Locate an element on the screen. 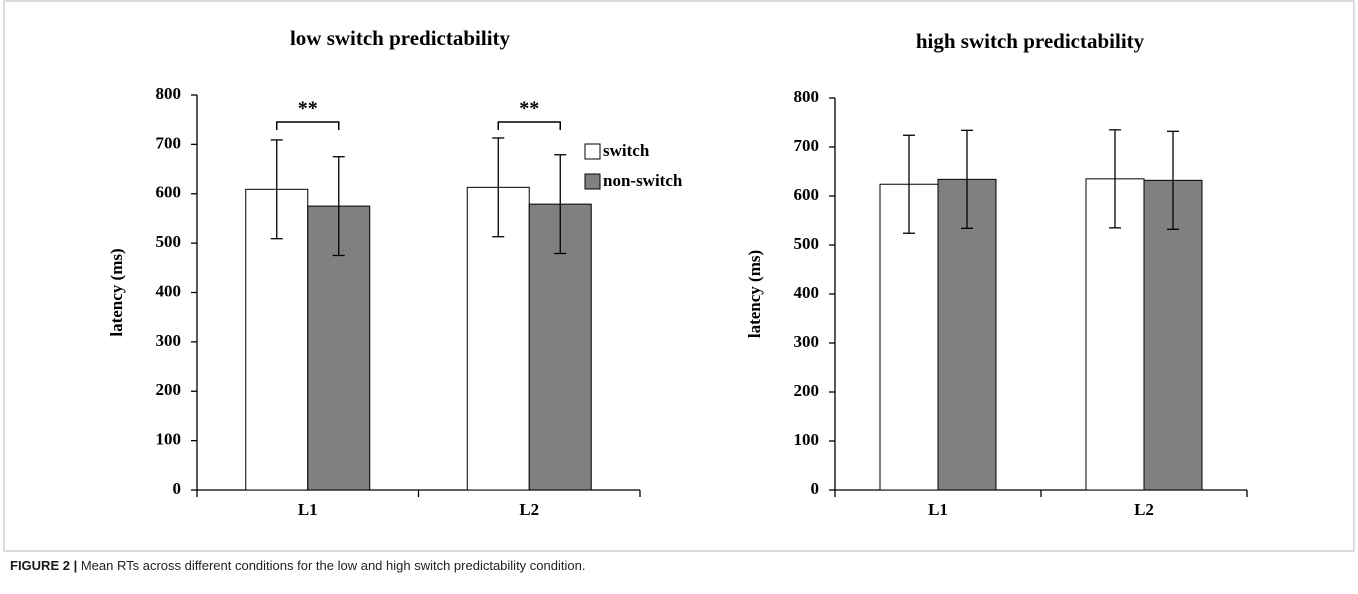 This screenshot has width=1358, height=594. chart-title: low switch predictability is located at coordinates (400, 38).